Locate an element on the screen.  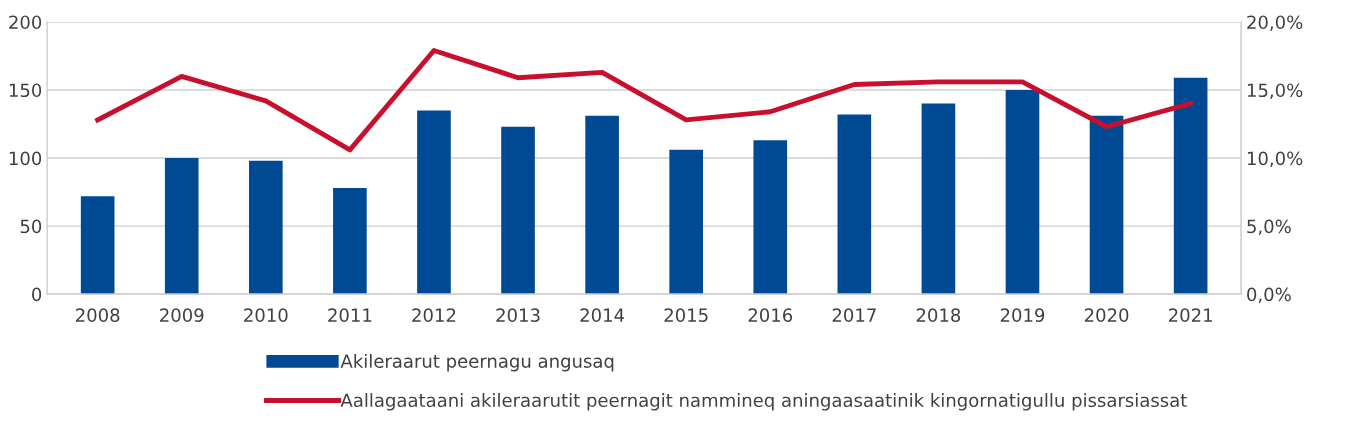
x-tick-label: 2010 is located at coordinates (266, 315).